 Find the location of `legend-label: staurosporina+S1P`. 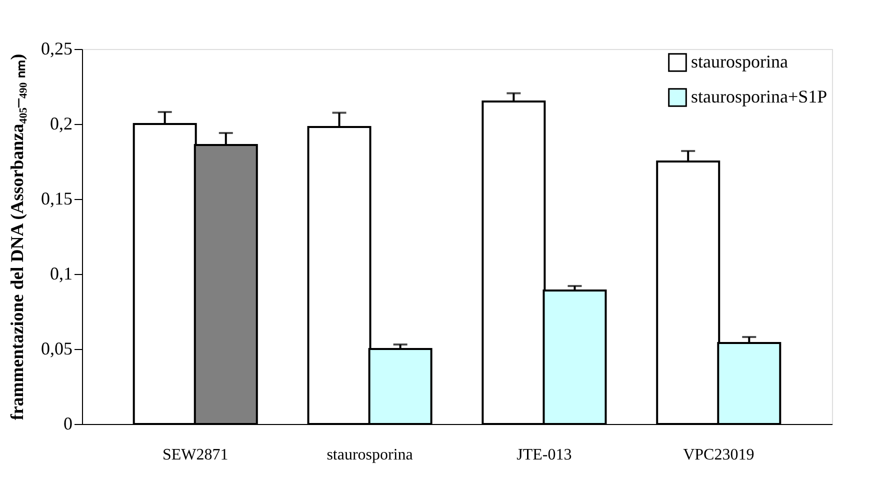

legend-label: staurosporina+S1P is located at coordinates (759, 96).